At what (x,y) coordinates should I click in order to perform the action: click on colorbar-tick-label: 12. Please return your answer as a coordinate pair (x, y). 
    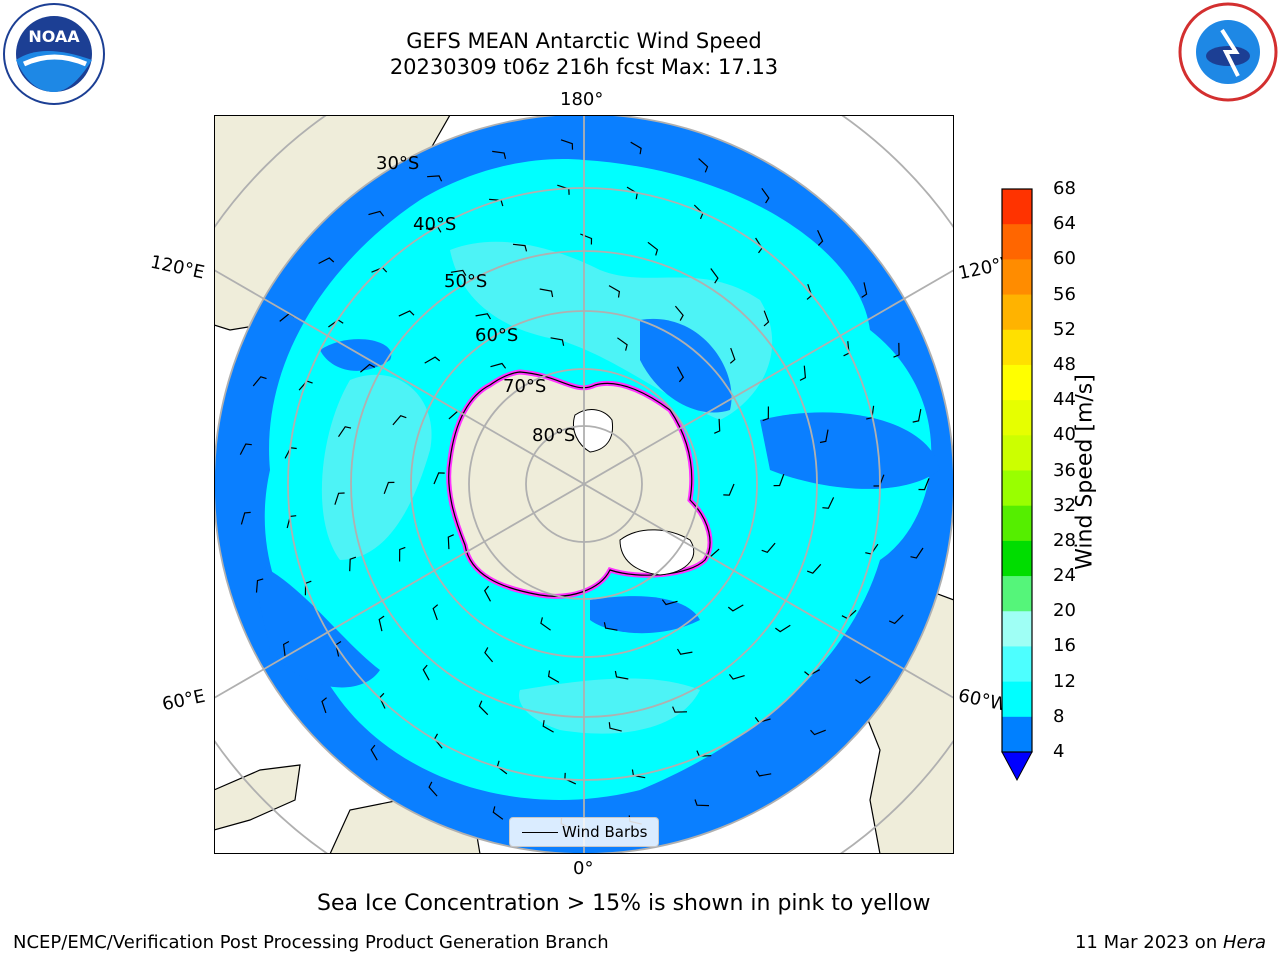
    Looking at the image, I should click on (1064, 681).